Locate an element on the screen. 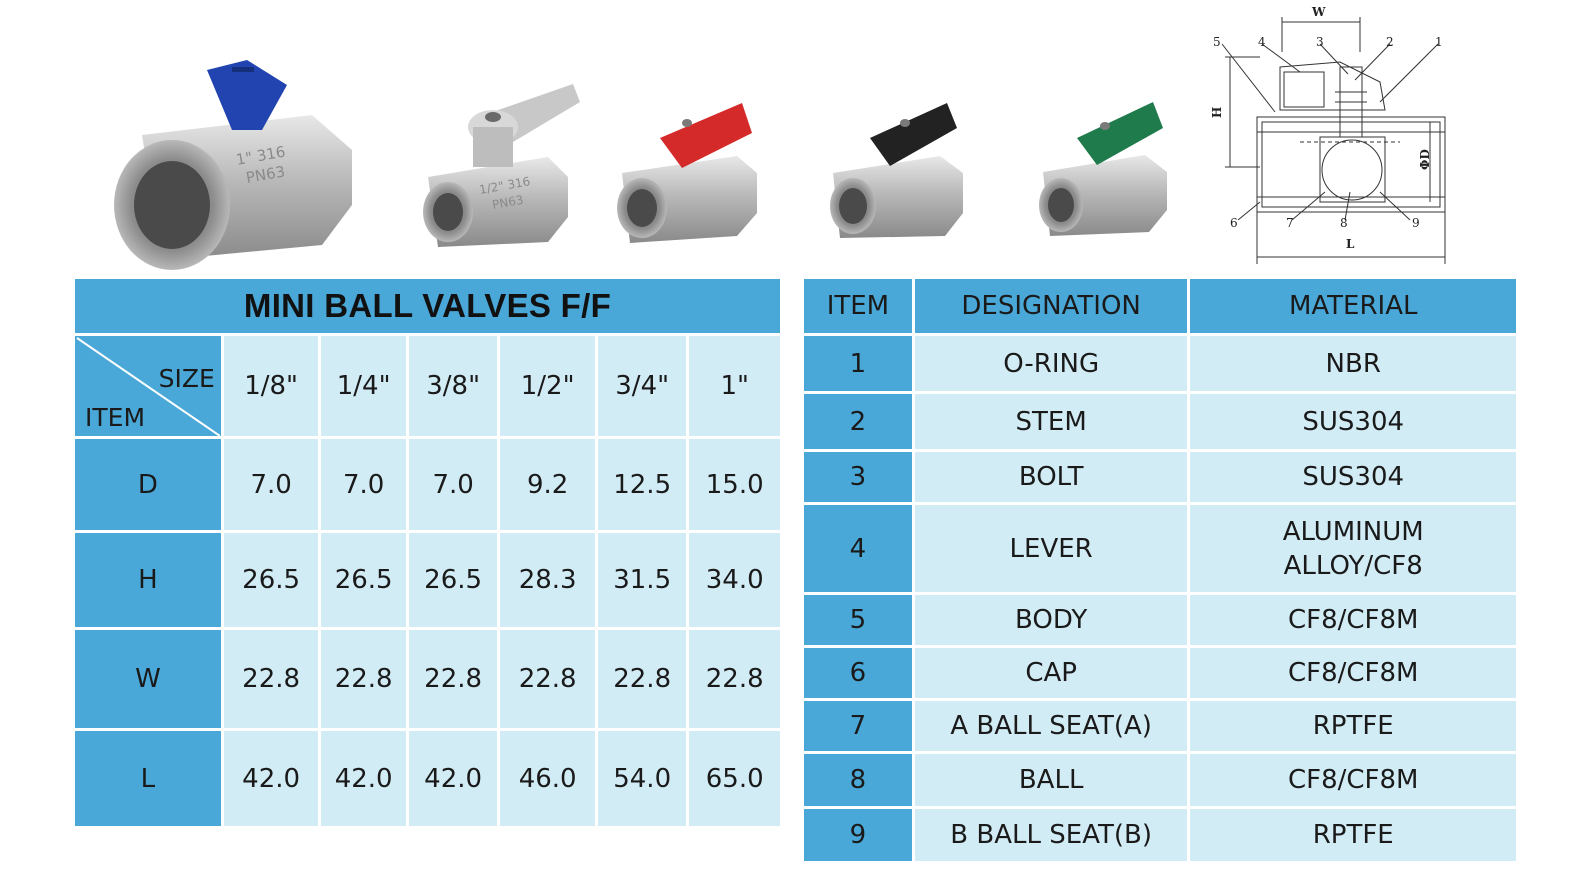 This screenshot has height=887, width=1587. dim-value: 9.2 is located at coordinates (547, 484).